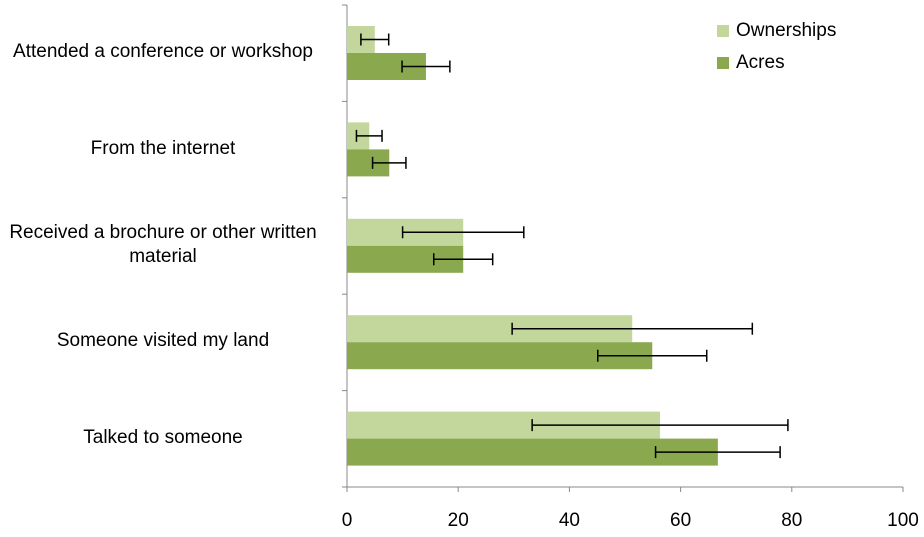  What do you see at coordinates (903, 520) in the screenshot?
I see `x-tick-label: 100` at bounding box center [903, 520].